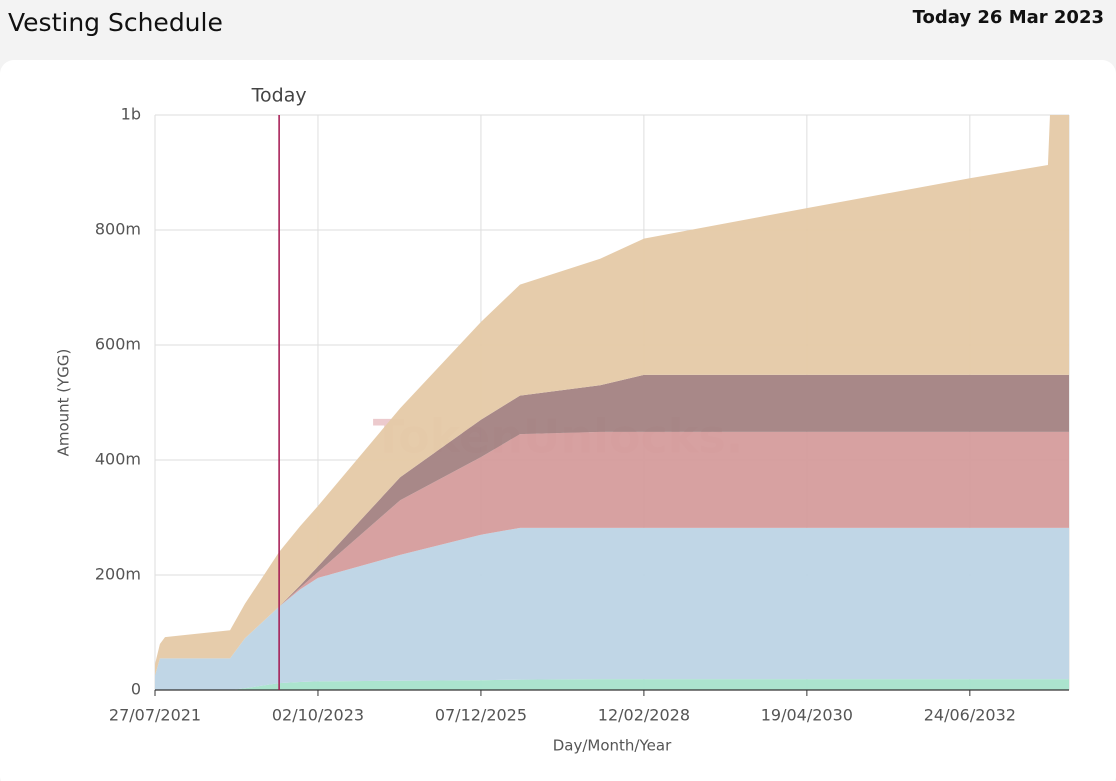 The height and width of the screenshot is (781, 1116). Describe the element at coordinates (1008, 17) in the screenshot. I see `today-date: Today 26 Mar 2023` at that location.